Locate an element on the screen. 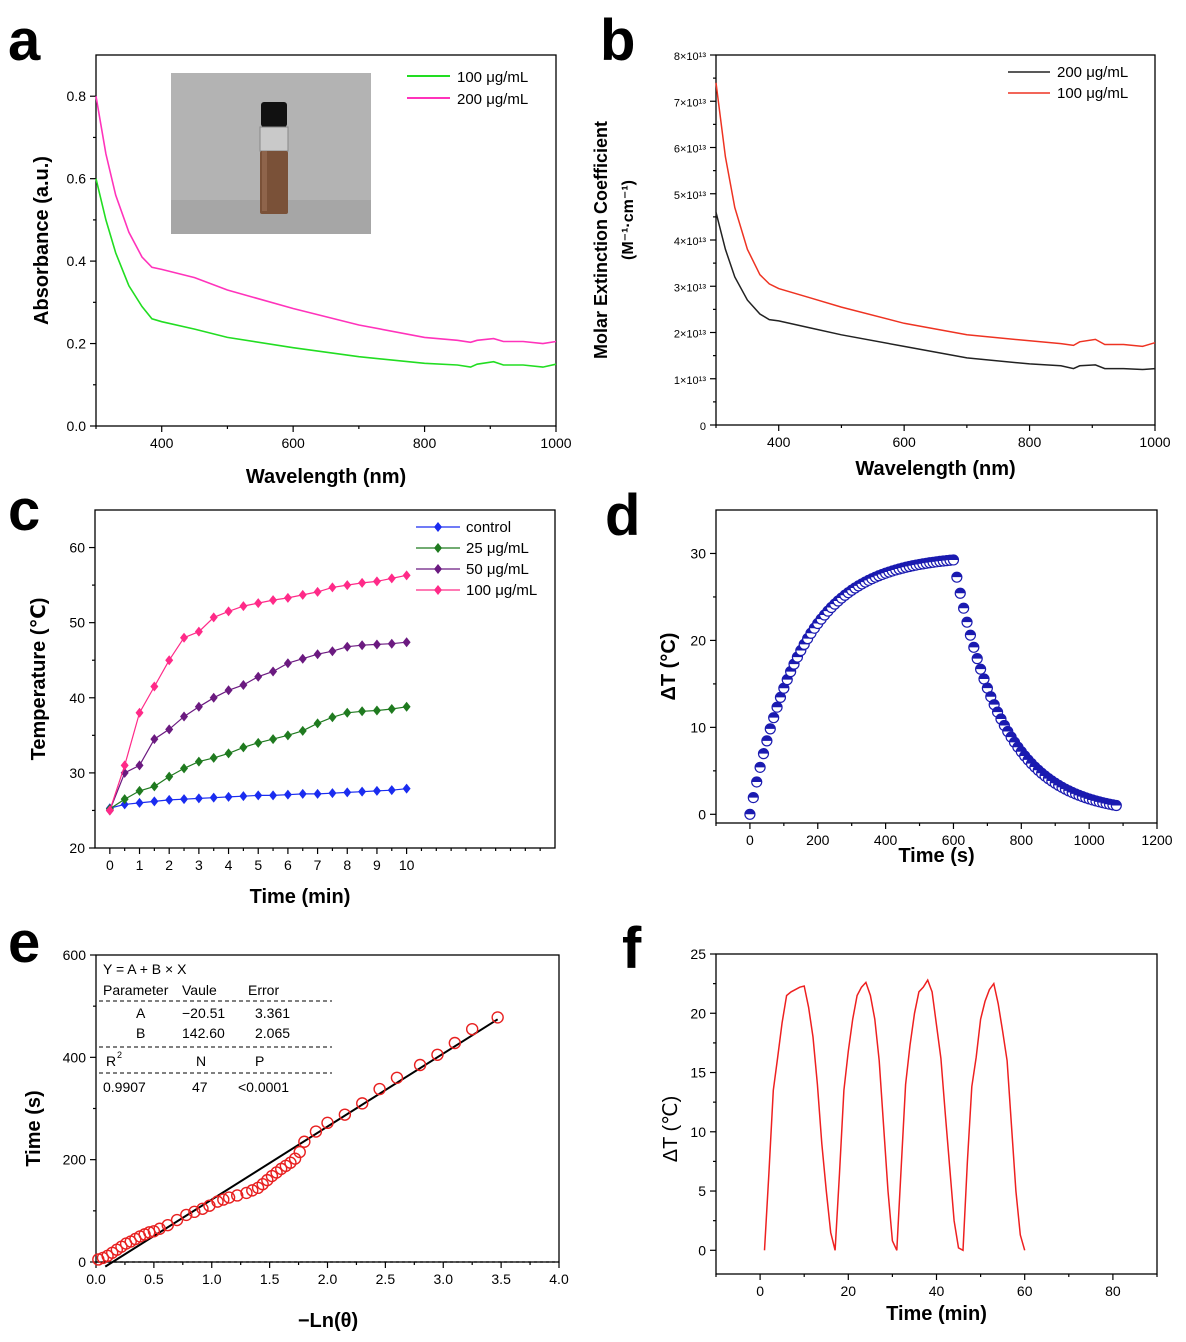 The height and width of the screenshot is (1342, 1186). c-y-axis-title: Temperature (℃) is located at coordinates (39, 679).